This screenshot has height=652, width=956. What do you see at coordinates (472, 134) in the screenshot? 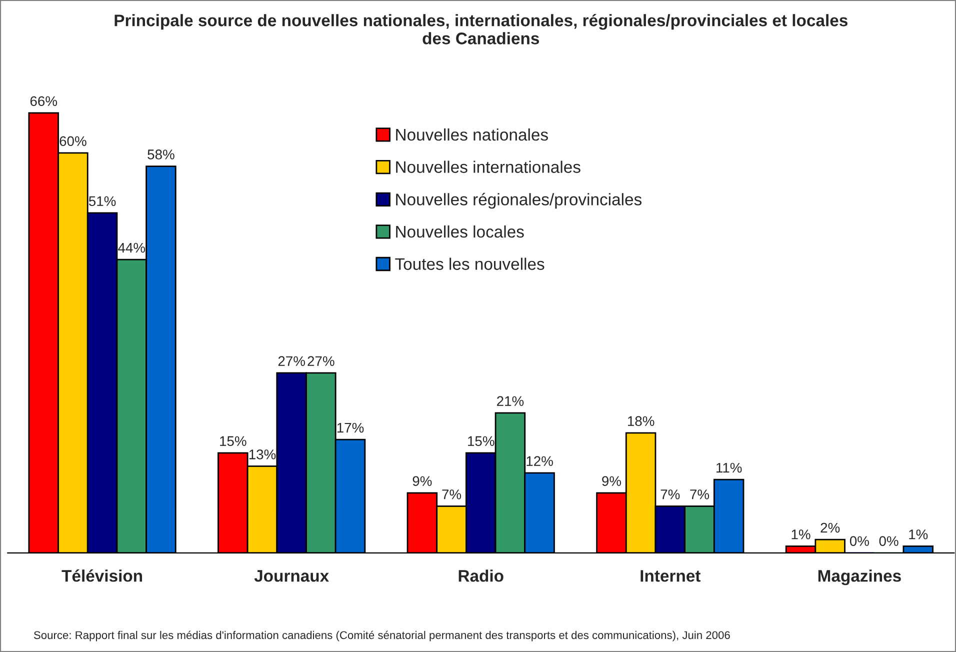
I see `legend-label: Nouvelles nationales` at bounding box center [472, 134].